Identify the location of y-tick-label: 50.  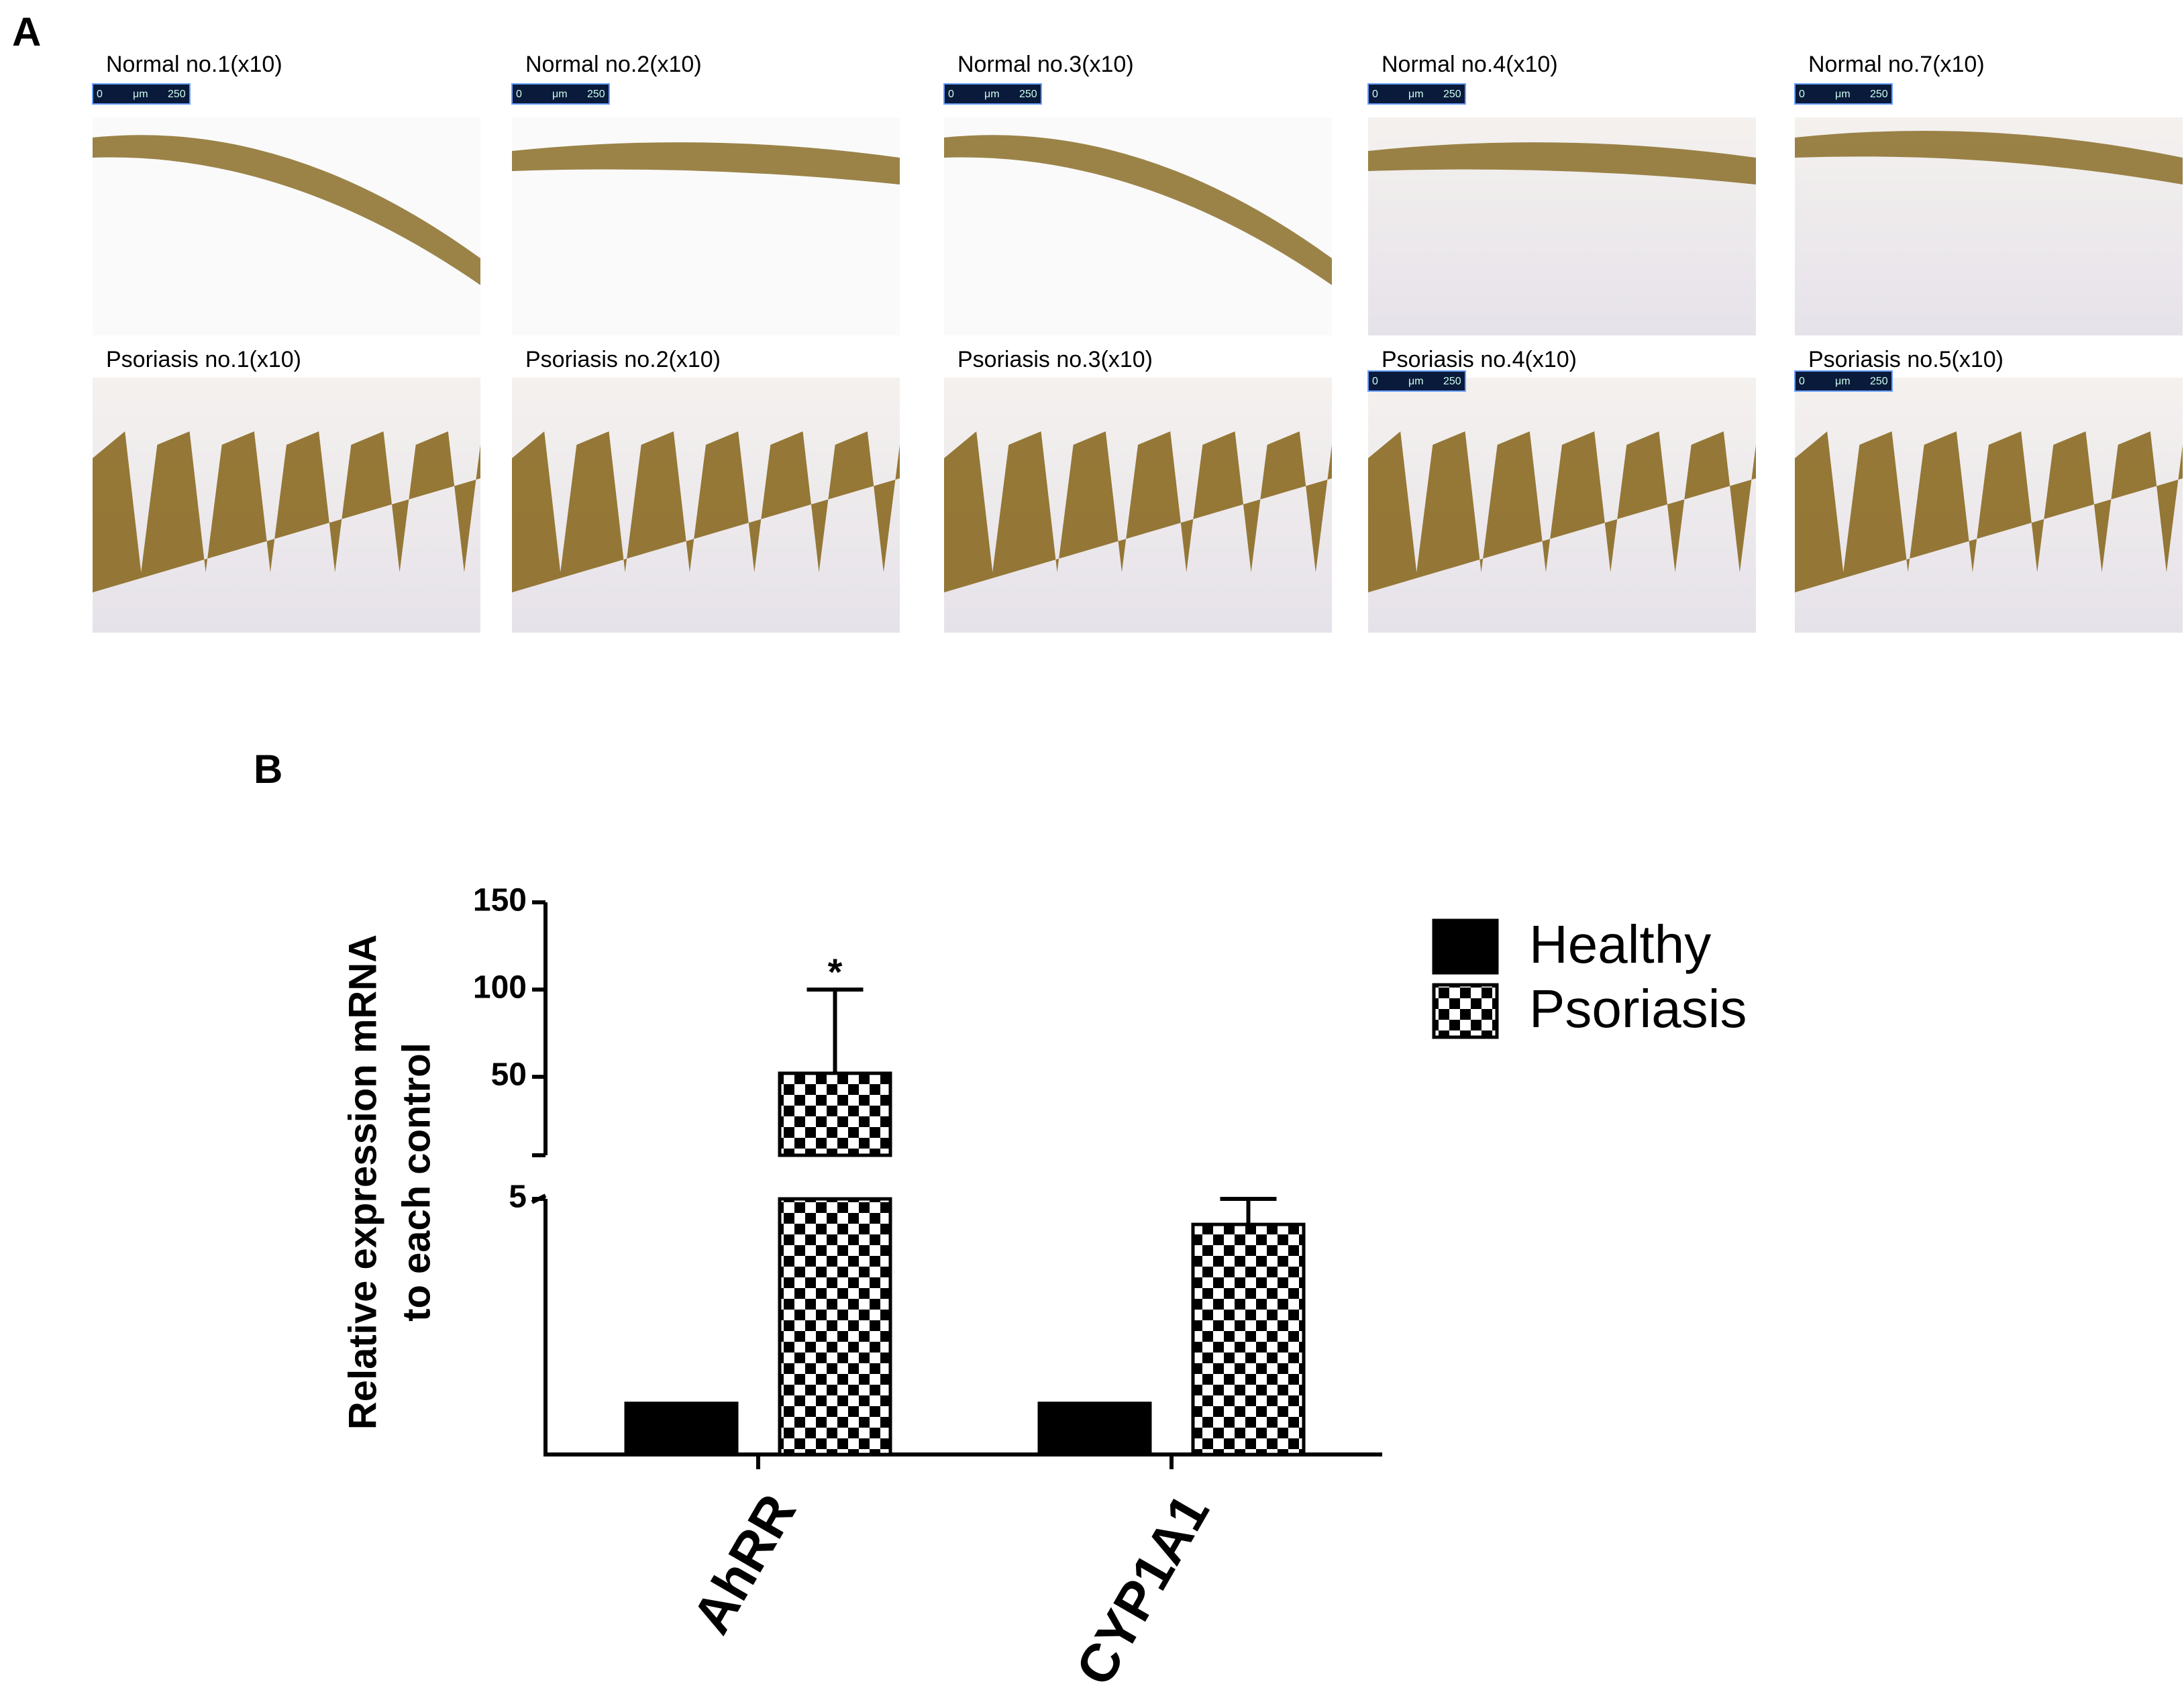
(509, 1075).